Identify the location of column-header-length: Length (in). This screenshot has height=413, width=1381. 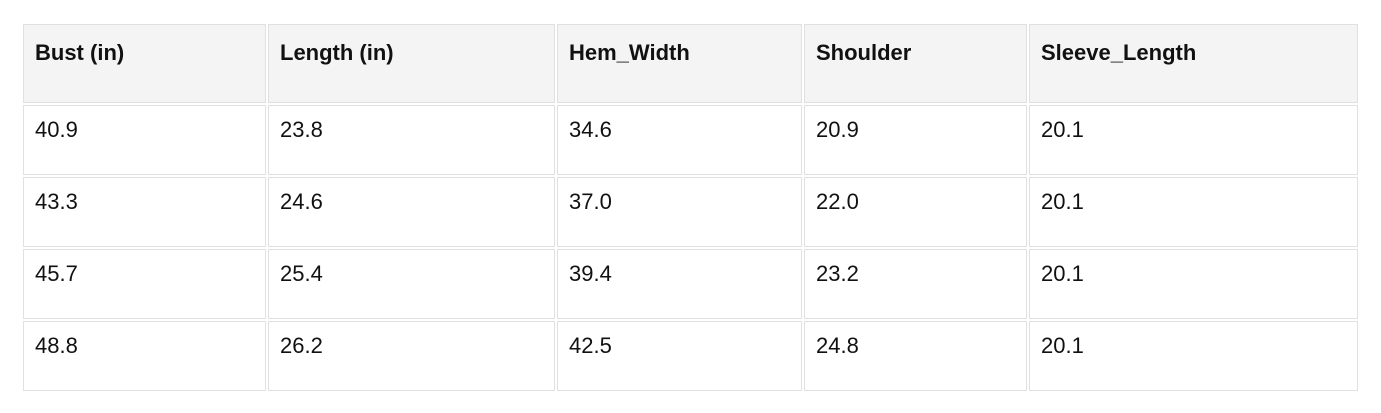
(411, 63).